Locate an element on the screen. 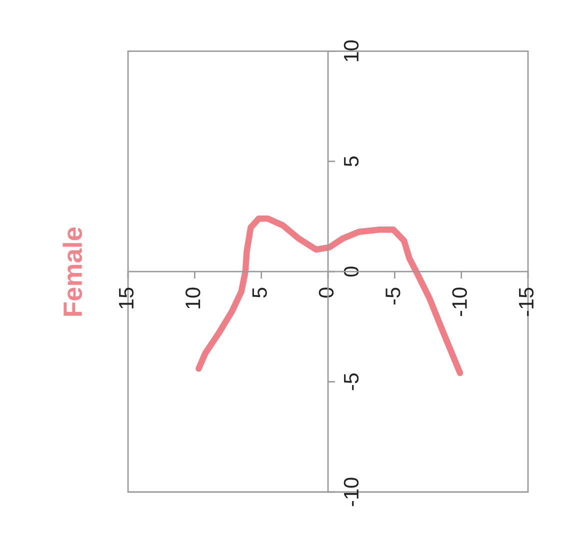 This screenshot has width=568, height=544. text: Female is located at coordinates (72, 271).